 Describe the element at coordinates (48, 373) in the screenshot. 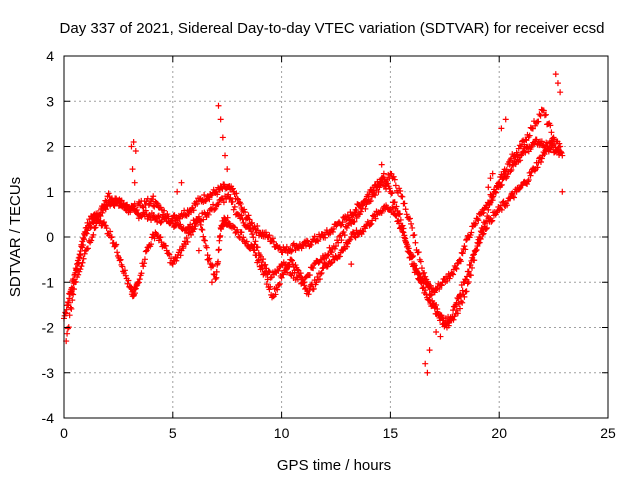

I see `y-tick-label: -3` at that location.